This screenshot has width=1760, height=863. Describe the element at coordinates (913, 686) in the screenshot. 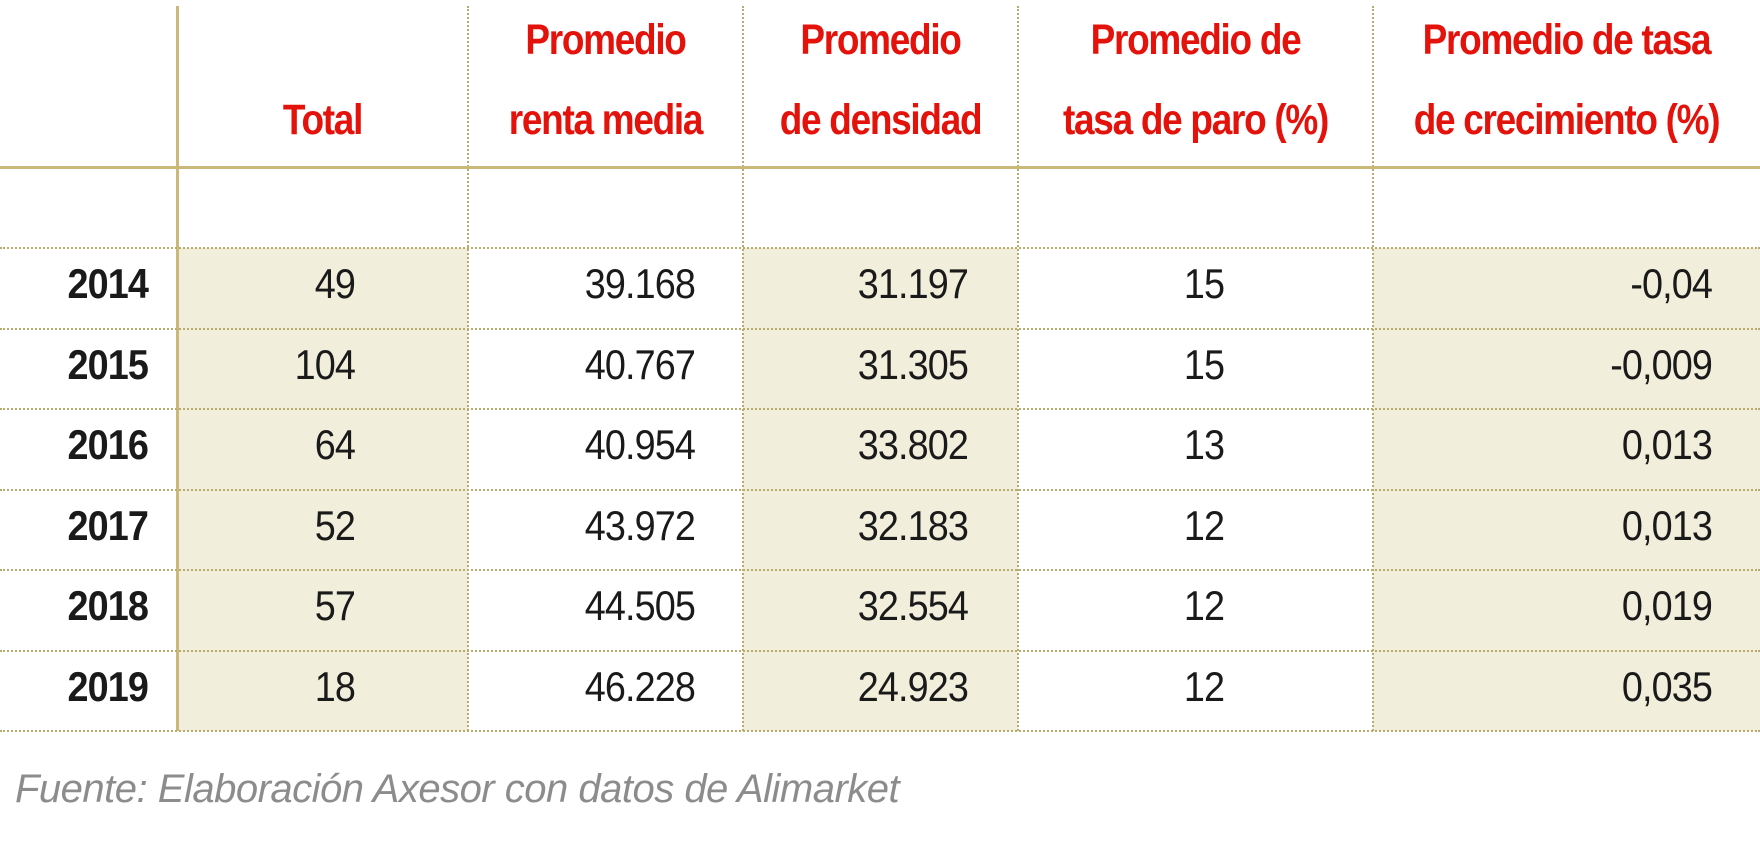

I see `table-cell: 24.923` at that location.